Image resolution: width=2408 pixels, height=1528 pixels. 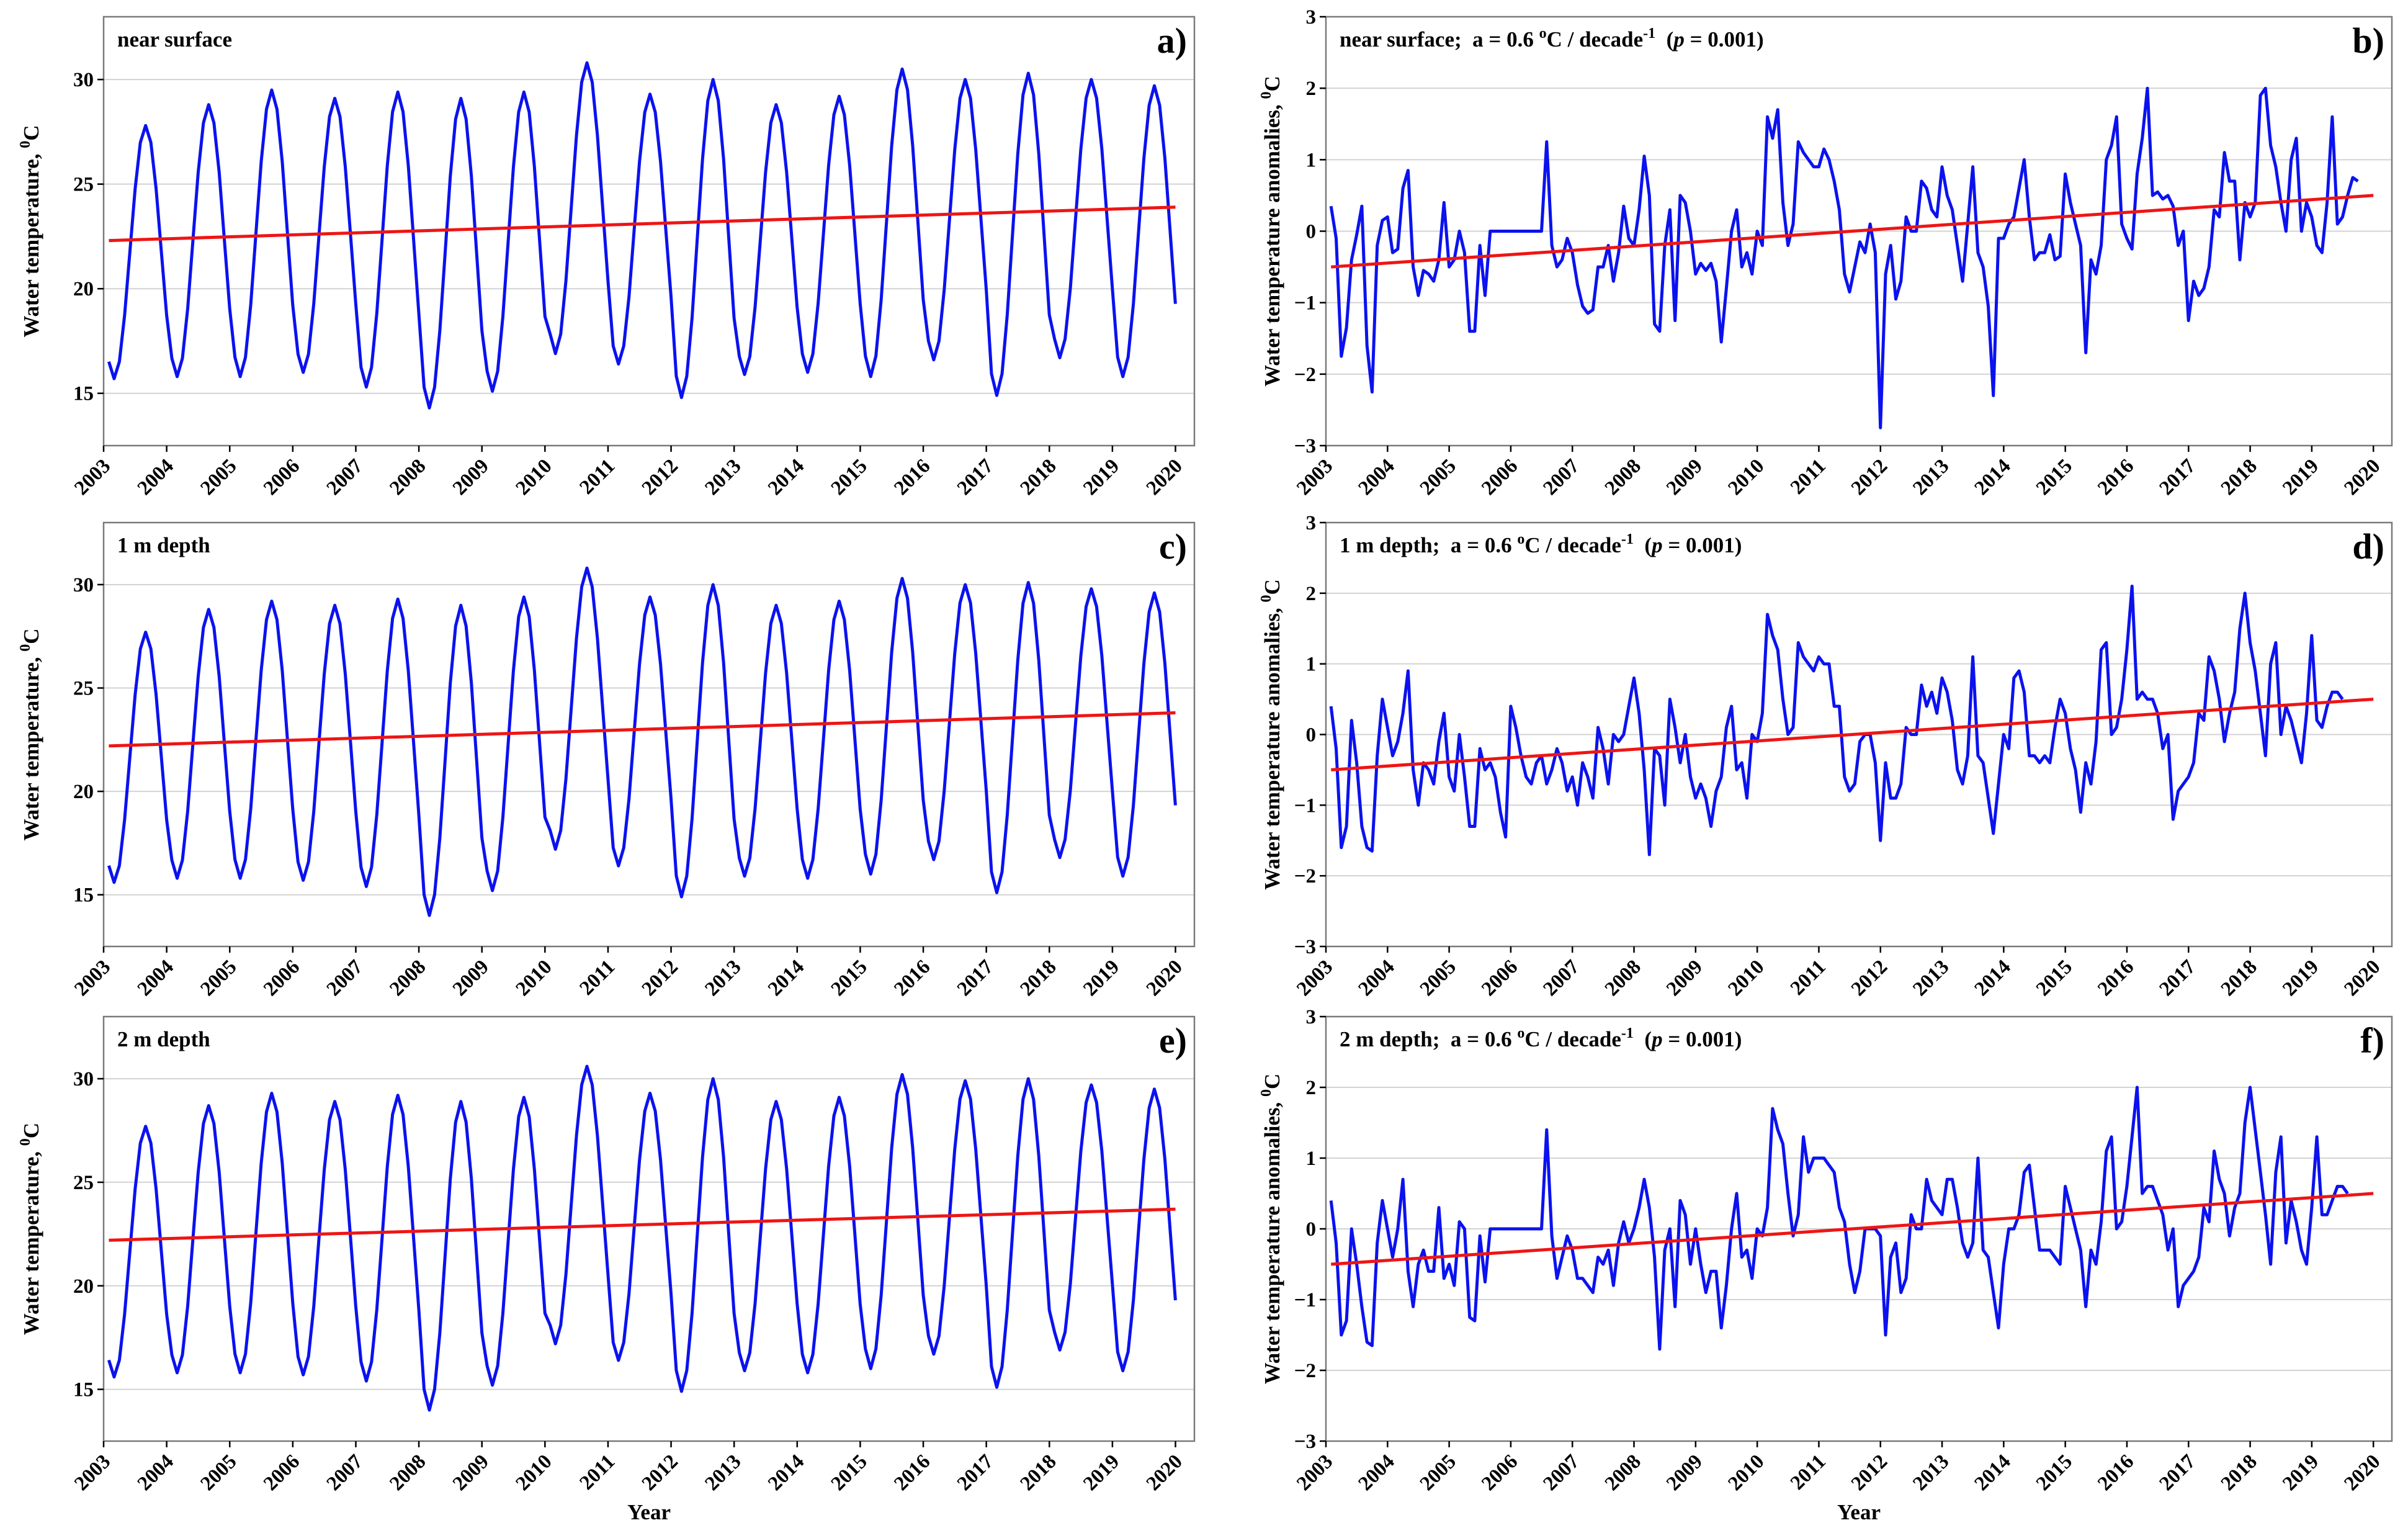 What do you see at coordinates (1649, 33) in the screenshot?
I see `trend-exponent-sup: -1` at bounding box center [1649, 33].